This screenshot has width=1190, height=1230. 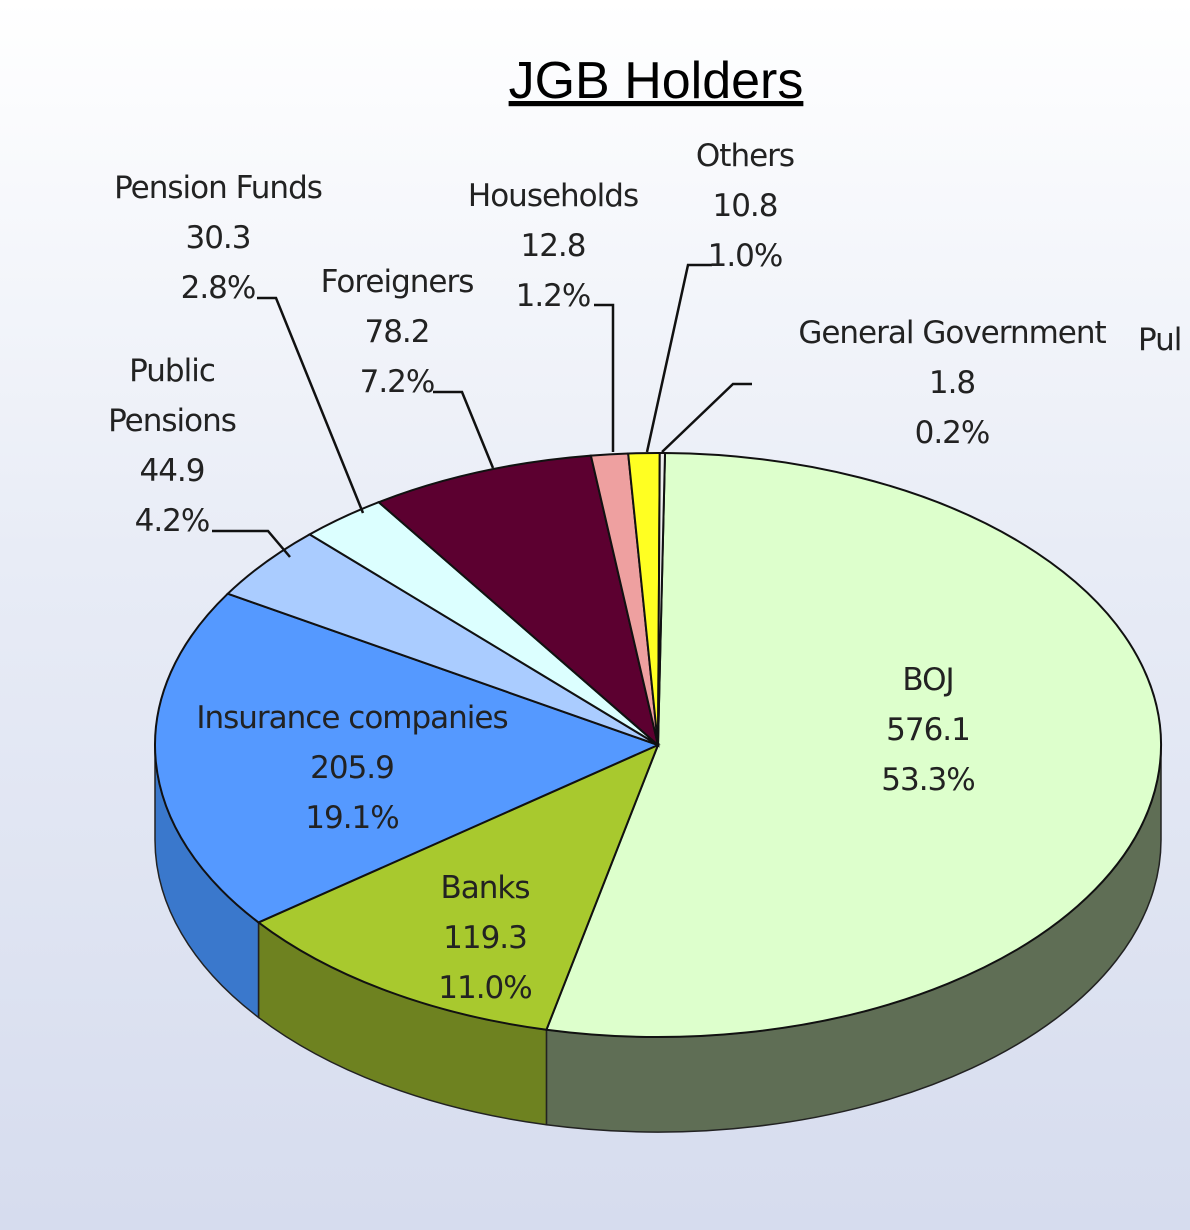 What do you see at coordinates (1159, 340) in the screenshot?
I see `truncated-label: Pul` at bounding box center [1159, 340].